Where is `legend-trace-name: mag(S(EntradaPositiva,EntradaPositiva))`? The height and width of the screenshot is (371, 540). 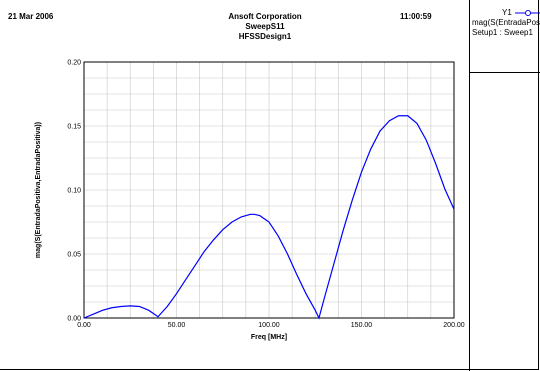
legend-trace-name: mag(S(EntradaPositiva,EntradaPositiva)) is located at coordinates (506, 22).